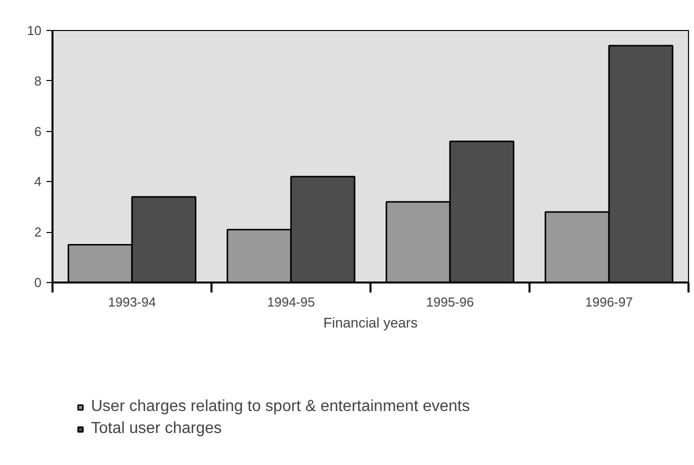  I want to click on x-axis-title: Financial years, so click(370, 322).